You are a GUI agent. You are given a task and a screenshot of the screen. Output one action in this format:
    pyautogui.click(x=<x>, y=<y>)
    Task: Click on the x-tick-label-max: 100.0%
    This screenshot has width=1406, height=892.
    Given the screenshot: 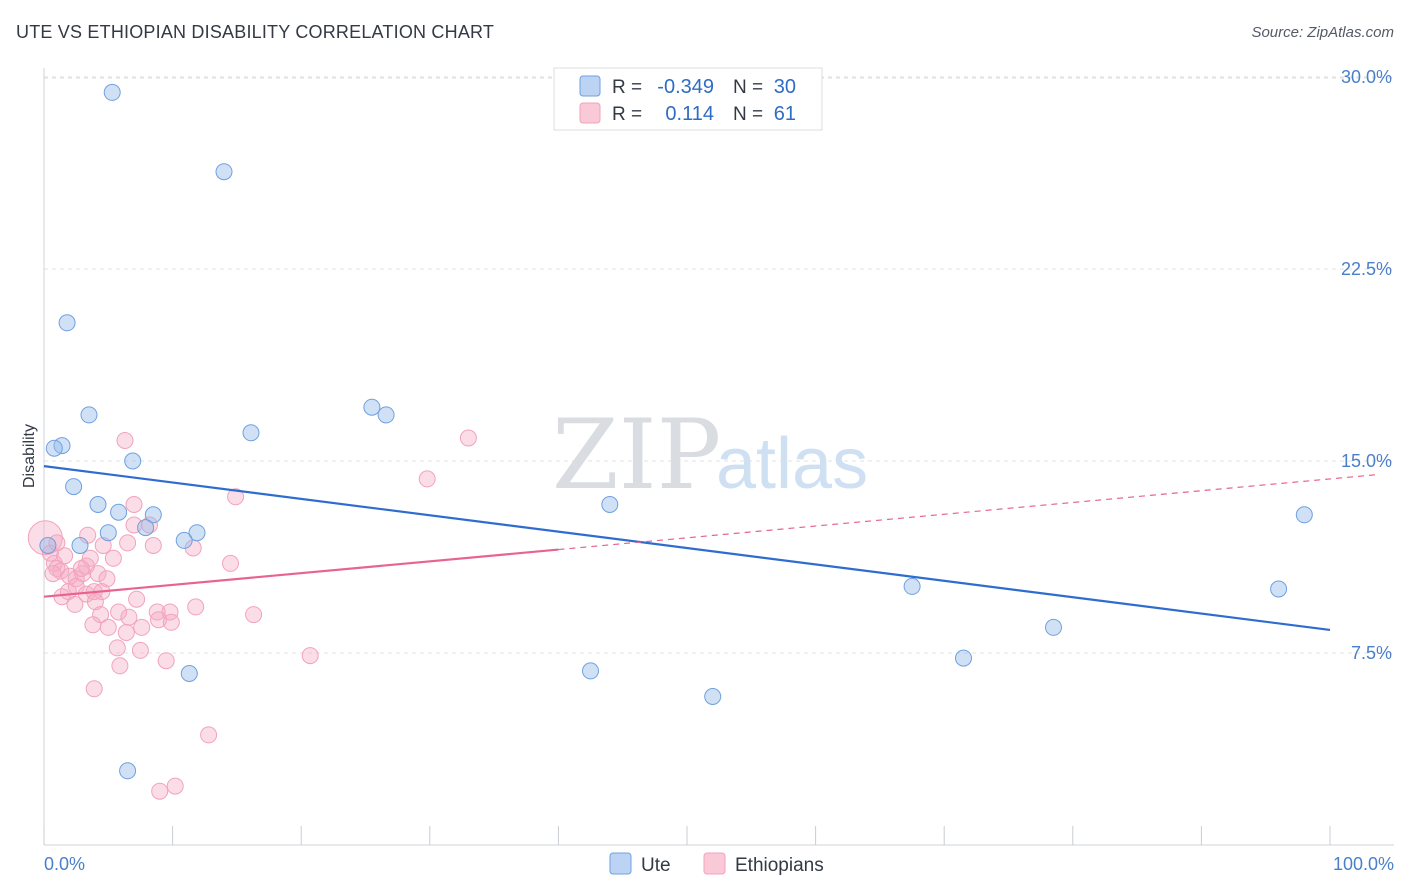 What is the action you would take?
    pyautogui.click(x=1363, y=864)
    